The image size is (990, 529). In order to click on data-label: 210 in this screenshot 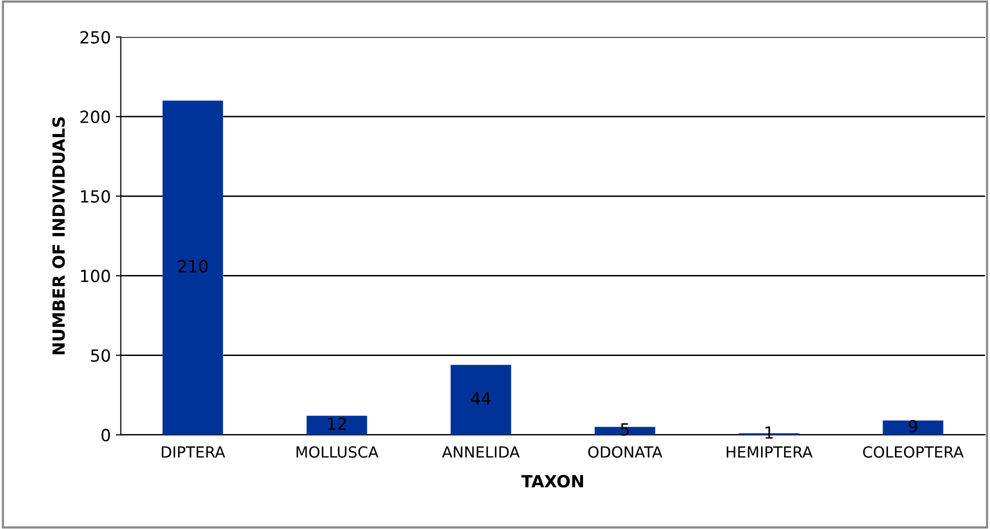, I will do `click(193, 266)`.